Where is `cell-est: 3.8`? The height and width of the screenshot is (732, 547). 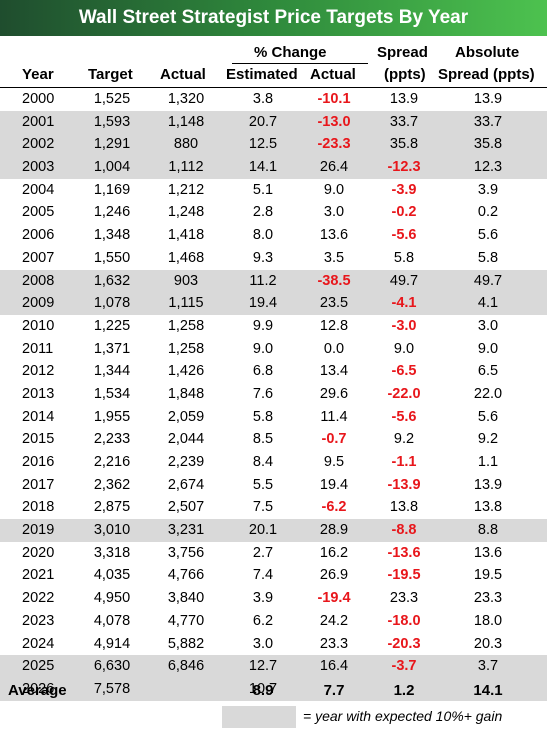
cell-est: 3.8 is located at coordinates (263, 99).